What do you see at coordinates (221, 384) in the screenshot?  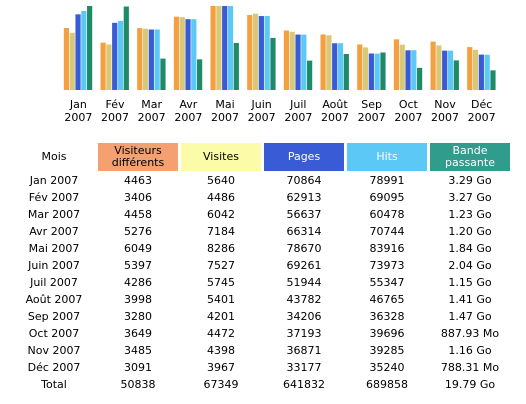 I see `table-cell: 67349` at bounding box center [221, 384].